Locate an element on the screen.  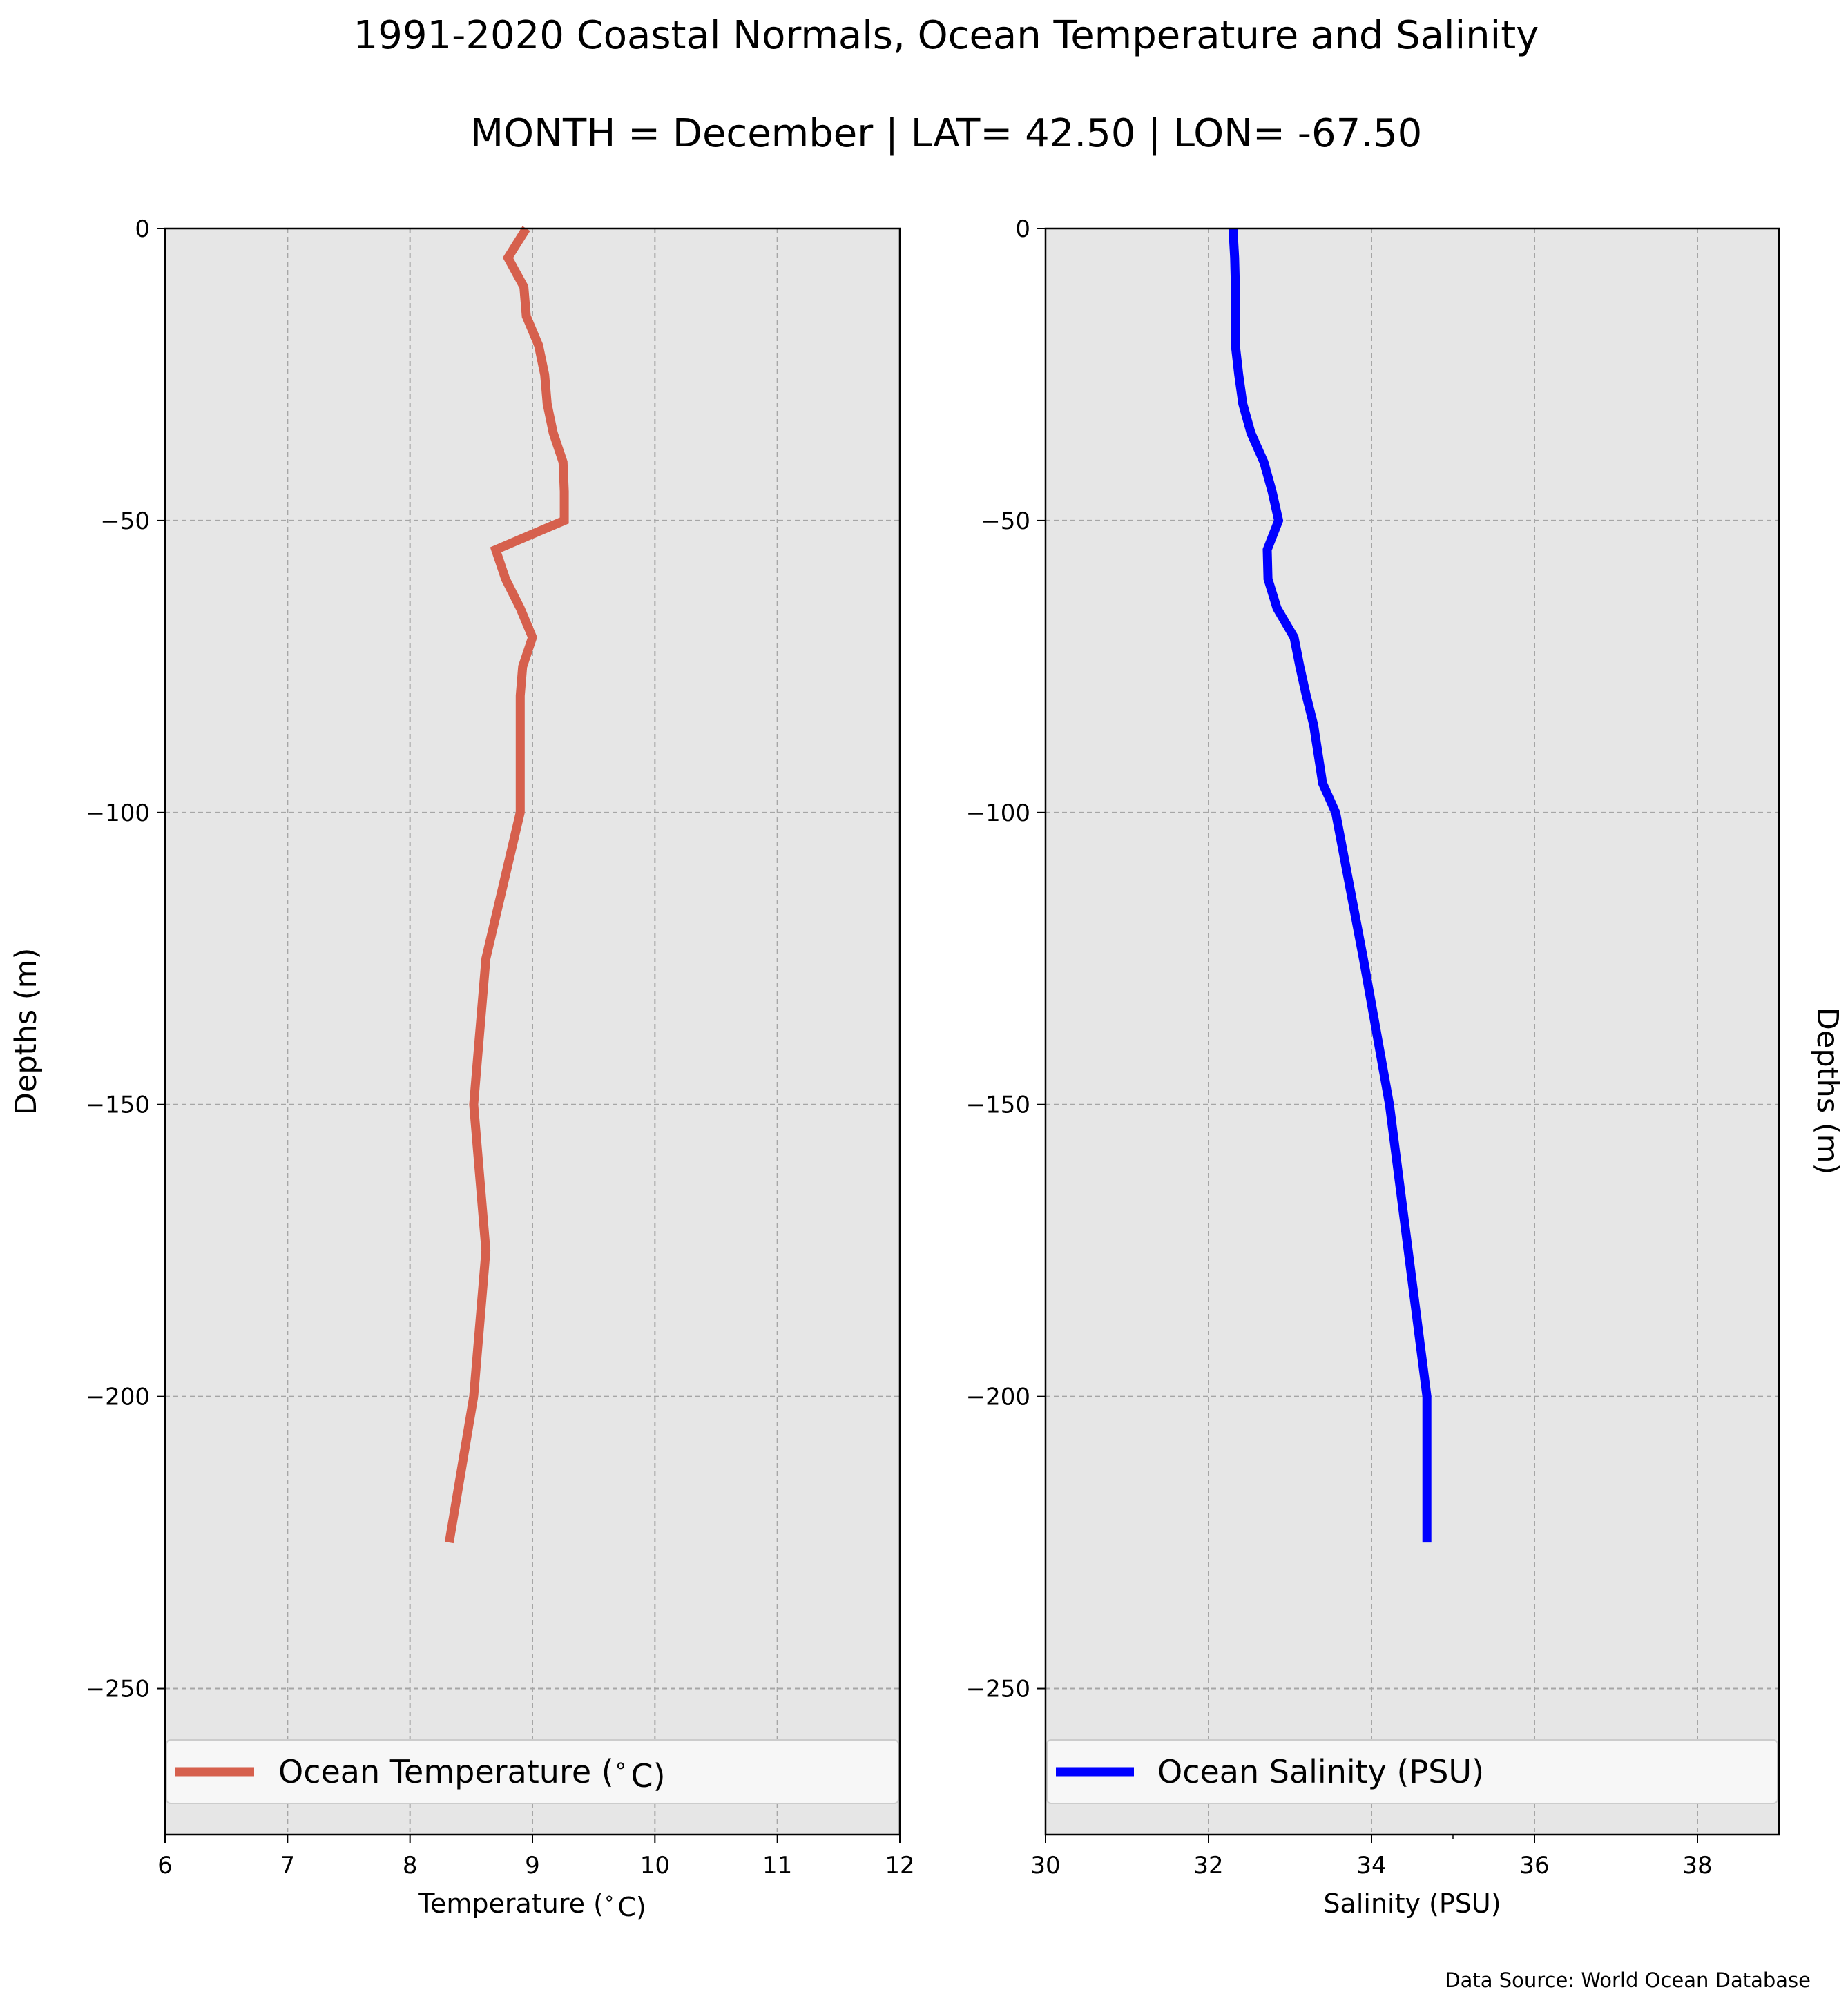
temperature-y-tick-label: −100 is located at coordinates (118, 814).